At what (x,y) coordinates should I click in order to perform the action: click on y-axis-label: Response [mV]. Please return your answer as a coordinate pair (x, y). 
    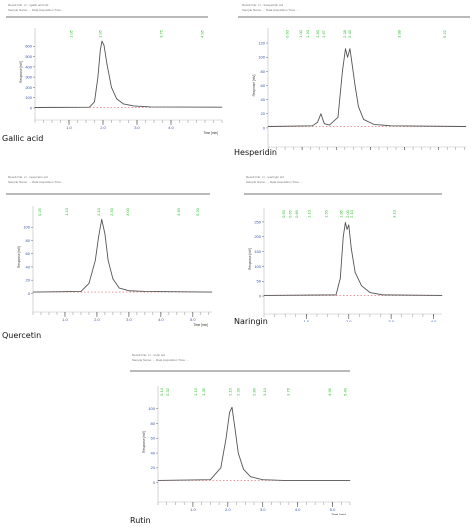
    Looking at the image, I should click on (21, 72).